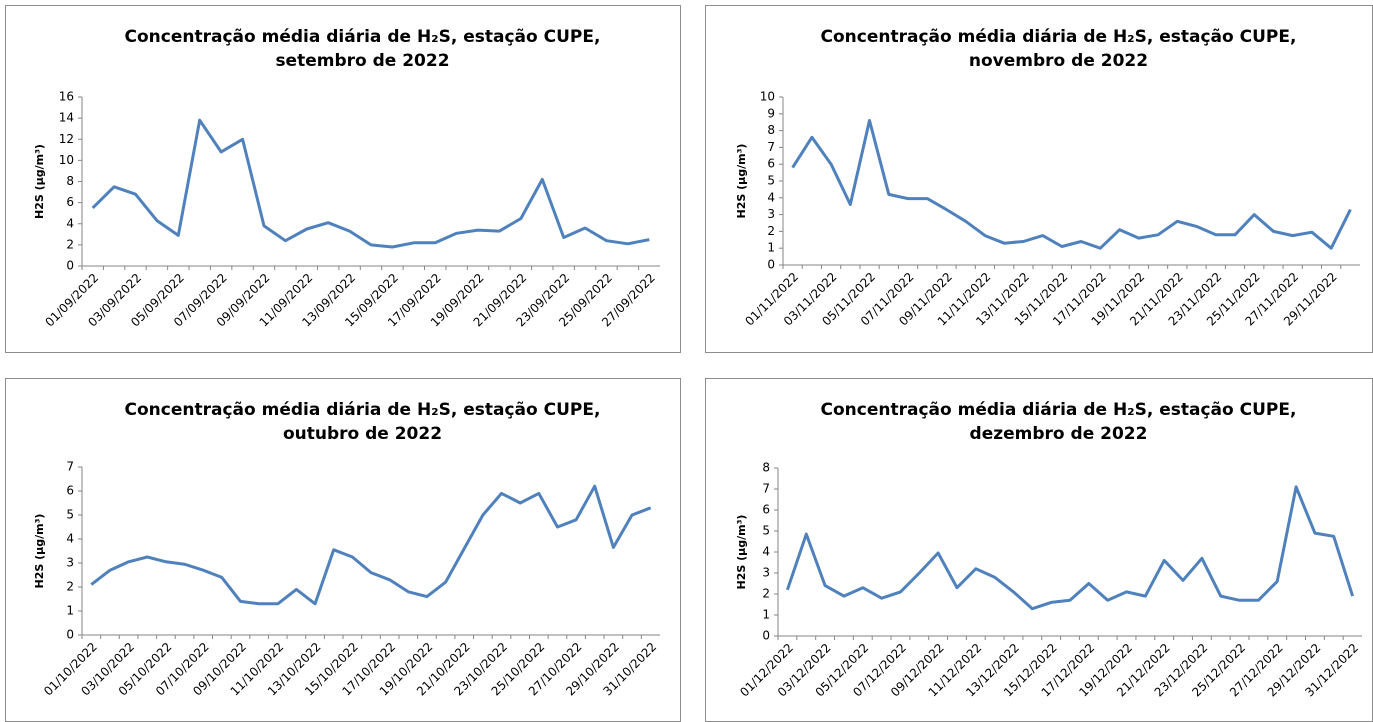  Describe the element at coordinates (1059, 434) in the screenshot. I see `chart-title: dezembro de 2022` at that location.